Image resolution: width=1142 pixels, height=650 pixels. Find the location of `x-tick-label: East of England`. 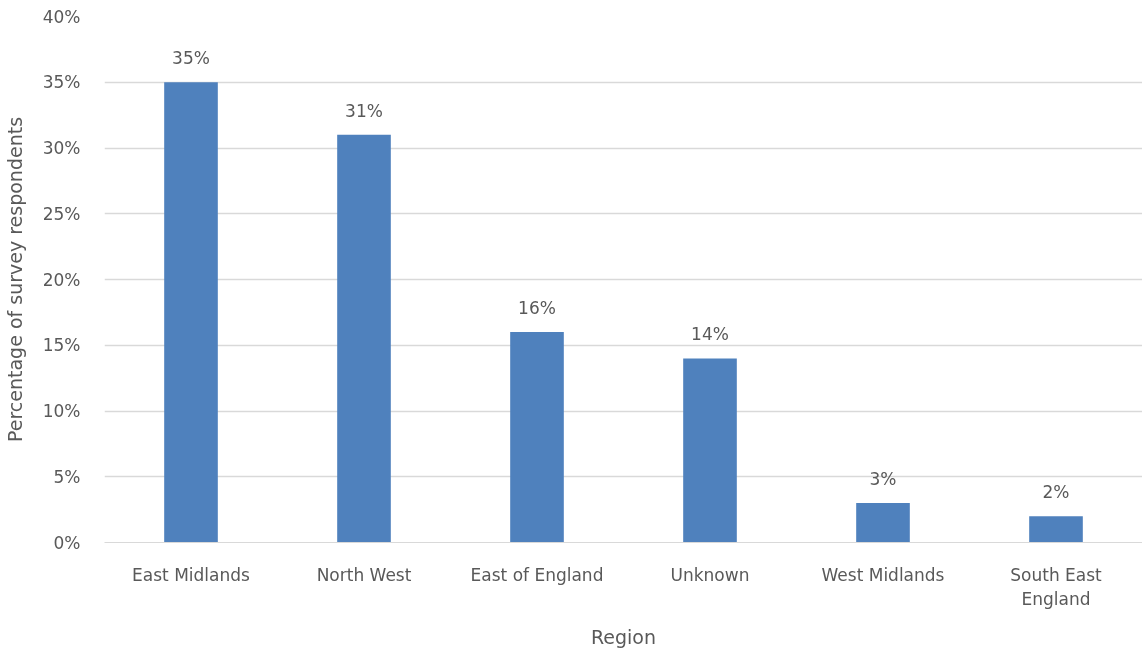

x-tick-label: East of England is located at coordinates (537, 574).